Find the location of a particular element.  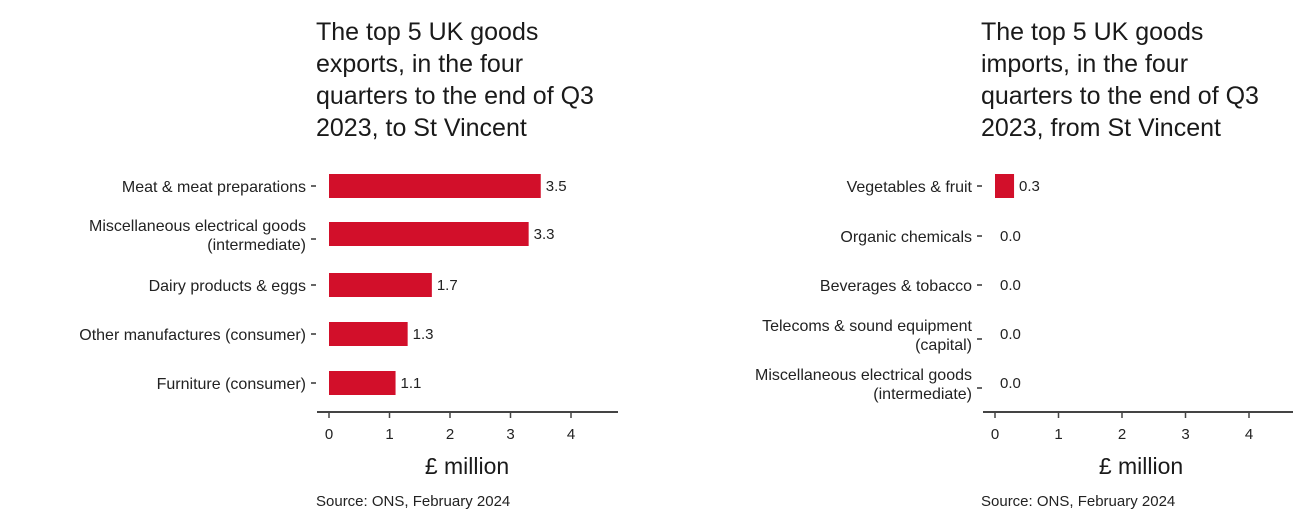

exports-x-tick-label: 0 is located at coordinates (329, 434).